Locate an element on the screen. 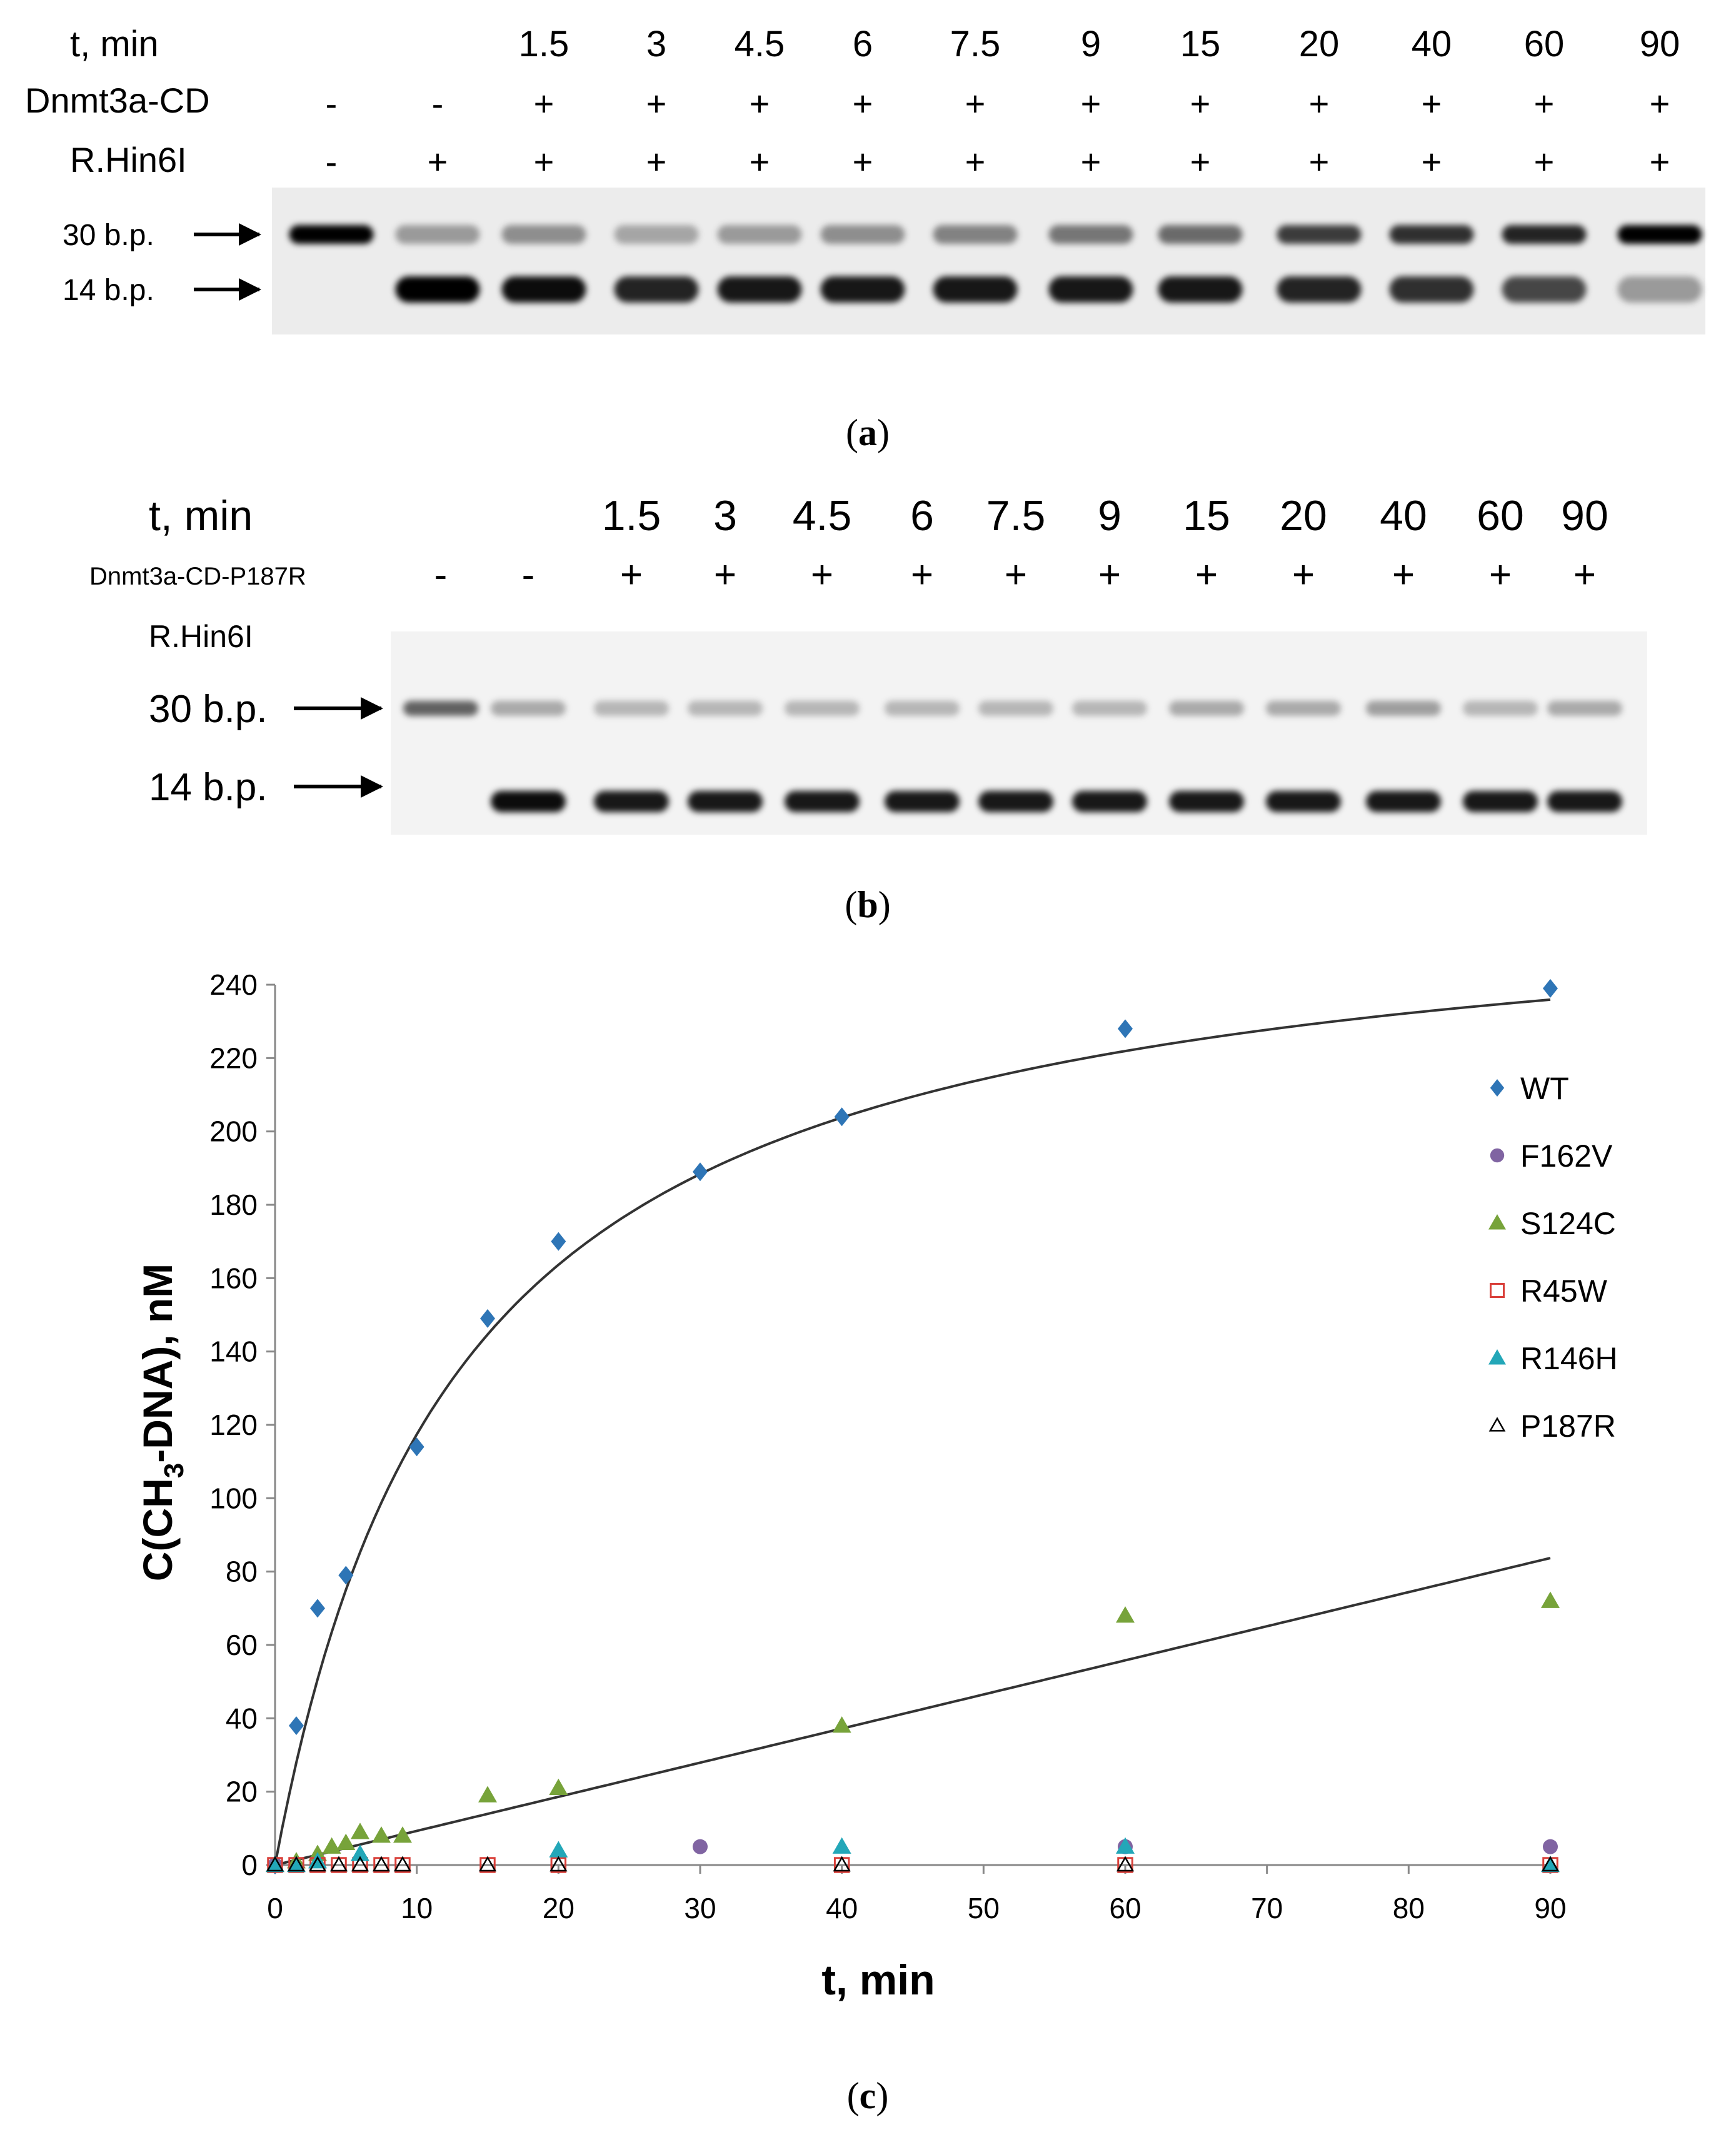 The image size is (1736, 2147). x-tick-label: 90 is located at coordinates (1550, 1908).